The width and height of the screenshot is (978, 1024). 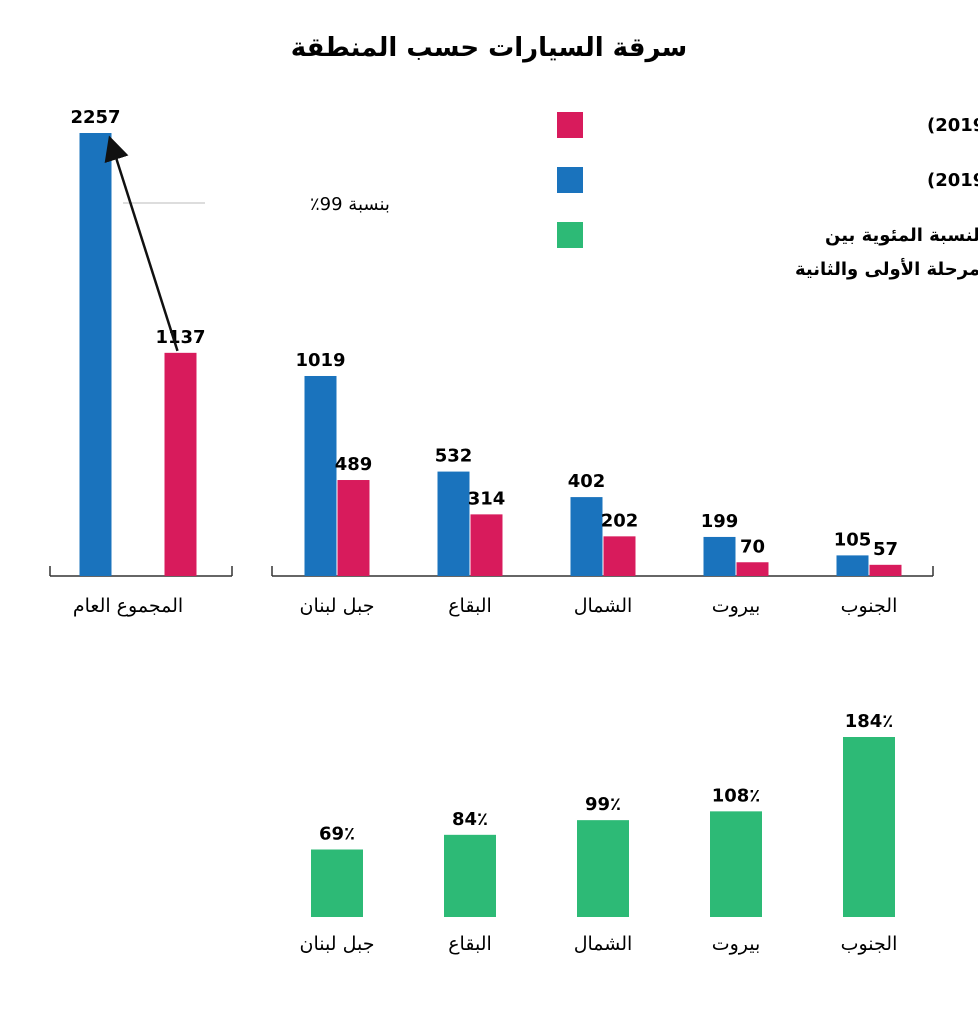 I want to click on annotation-ratio-text: بنسبة 99٪, so click(x=350, y=204).